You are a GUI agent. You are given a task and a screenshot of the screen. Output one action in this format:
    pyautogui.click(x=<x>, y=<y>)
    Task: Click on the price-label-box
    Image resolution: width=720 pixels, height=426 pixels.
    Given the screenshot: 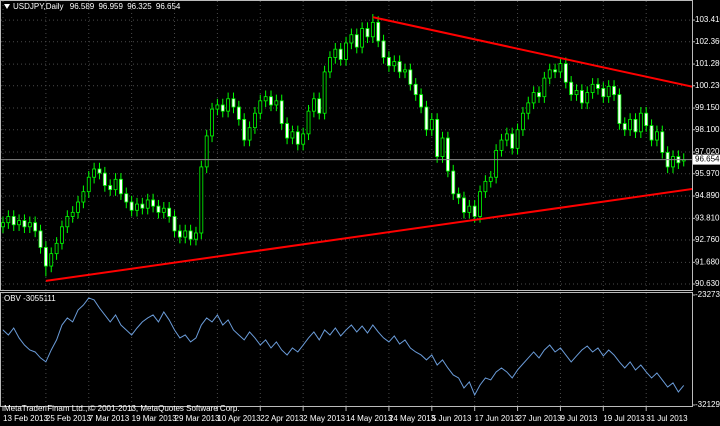 What is the action you would take?
    pyautogui.click(x=706, y=159)
    